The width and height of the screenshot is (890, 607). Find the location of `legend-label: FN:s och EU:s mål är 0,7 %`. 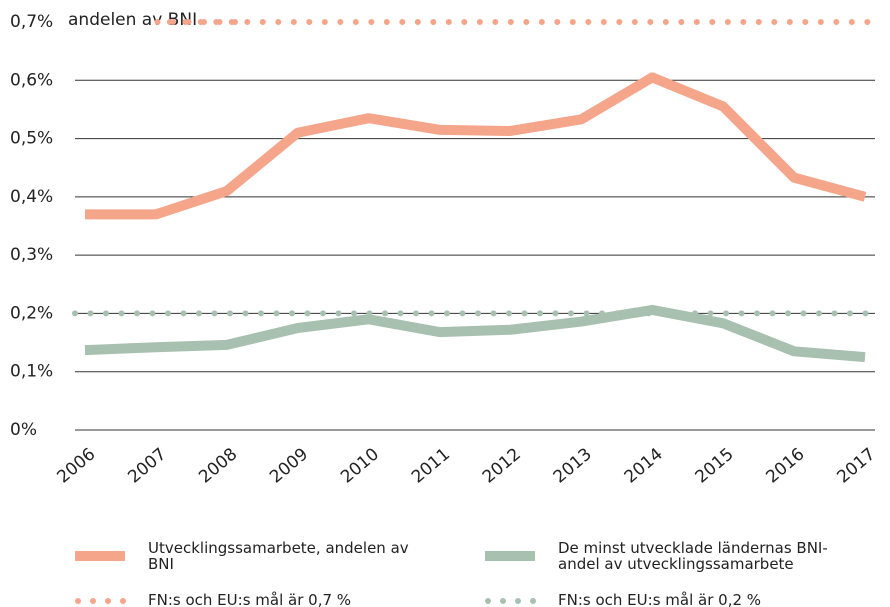

legend-label: FN:s och EU:s mål är 0,7 % is located at coordinates (250, 599).